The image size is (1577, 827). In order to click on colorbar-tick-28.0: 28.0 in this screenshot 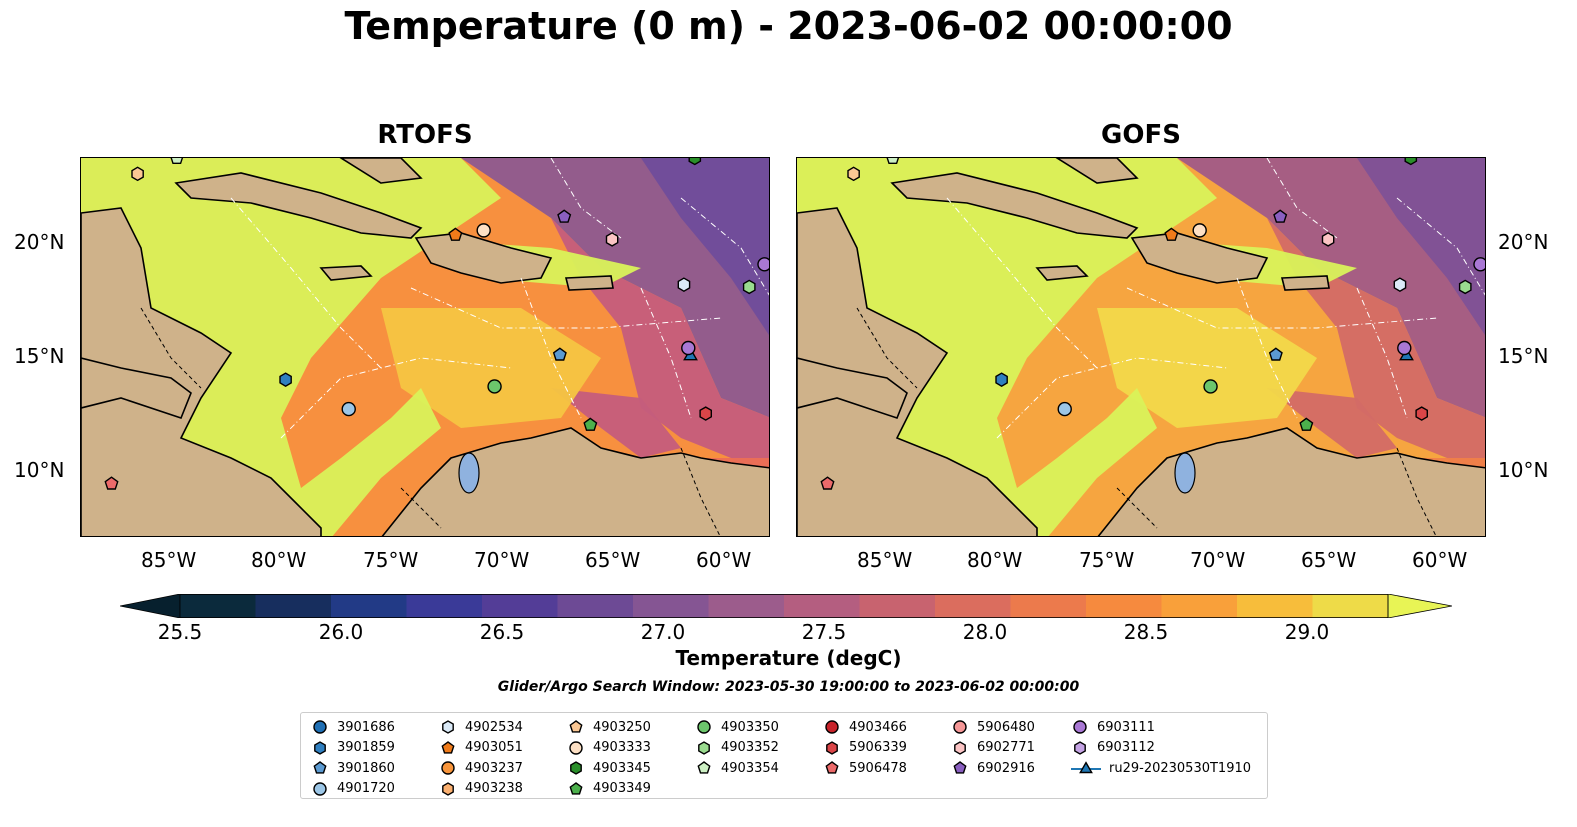, I will do `click(985, 632)`.